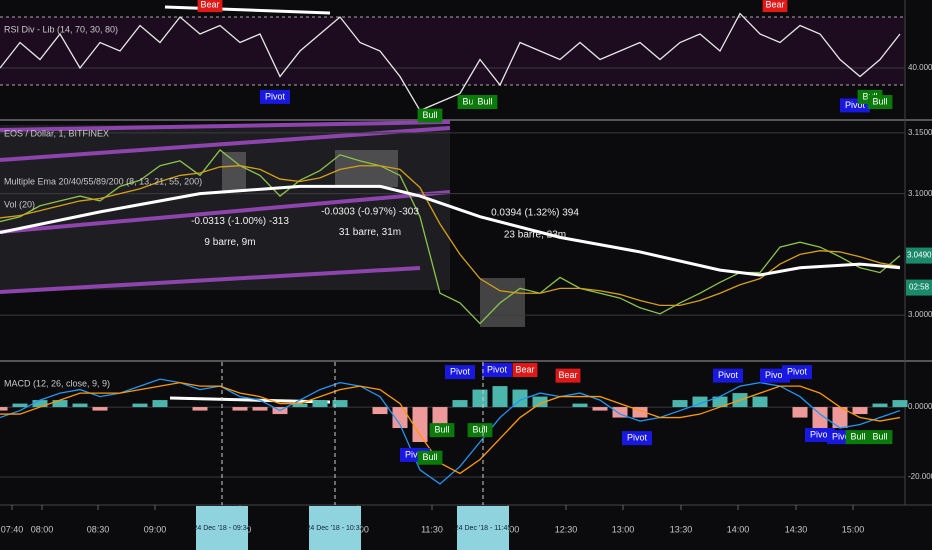  Describe the element at coordinates (566, 529) in the screenshot. I see `x-tick-label: 12:30` at that location.